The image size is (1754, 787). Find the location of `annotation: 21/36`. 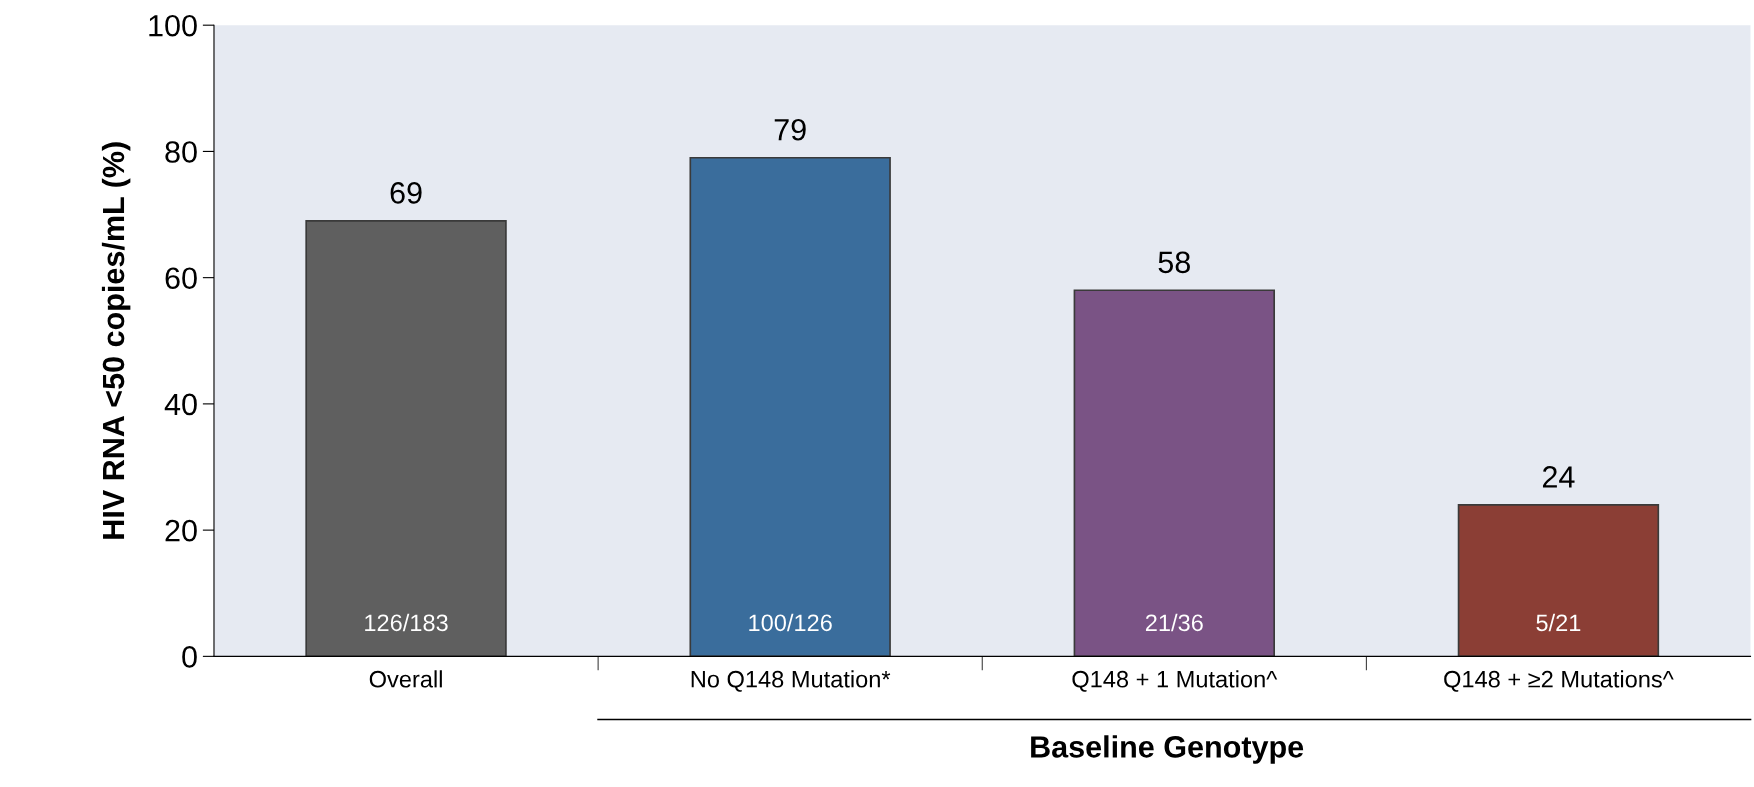

annotation: 21/36 is located at coordinates (1174, 622).